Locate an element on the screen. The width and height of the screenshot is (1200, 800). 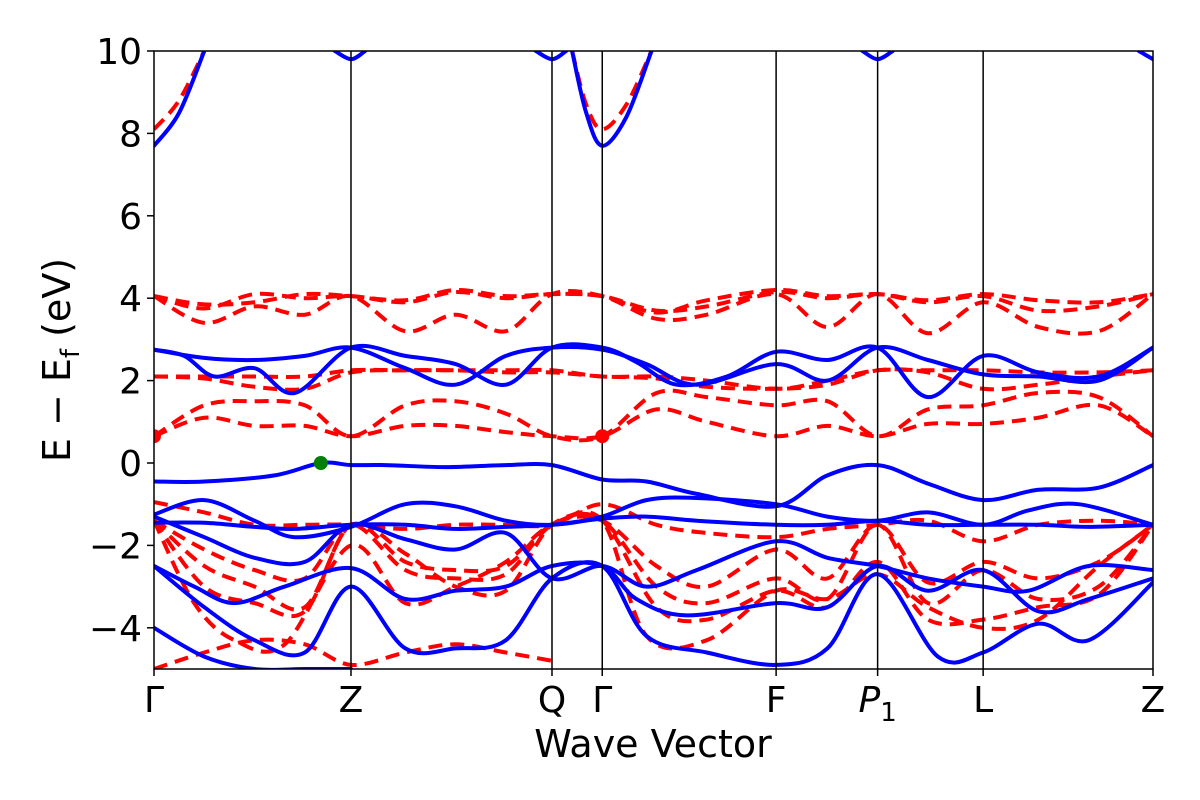
y-tick-label-4: 4 is located at coordinates (130, 299).